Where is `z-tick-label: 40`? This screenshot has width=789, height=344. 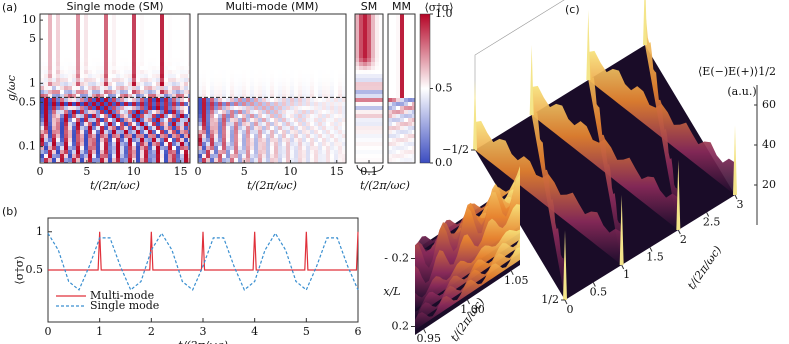 z-tick-label: 40 is located at coordinates (769, 144).